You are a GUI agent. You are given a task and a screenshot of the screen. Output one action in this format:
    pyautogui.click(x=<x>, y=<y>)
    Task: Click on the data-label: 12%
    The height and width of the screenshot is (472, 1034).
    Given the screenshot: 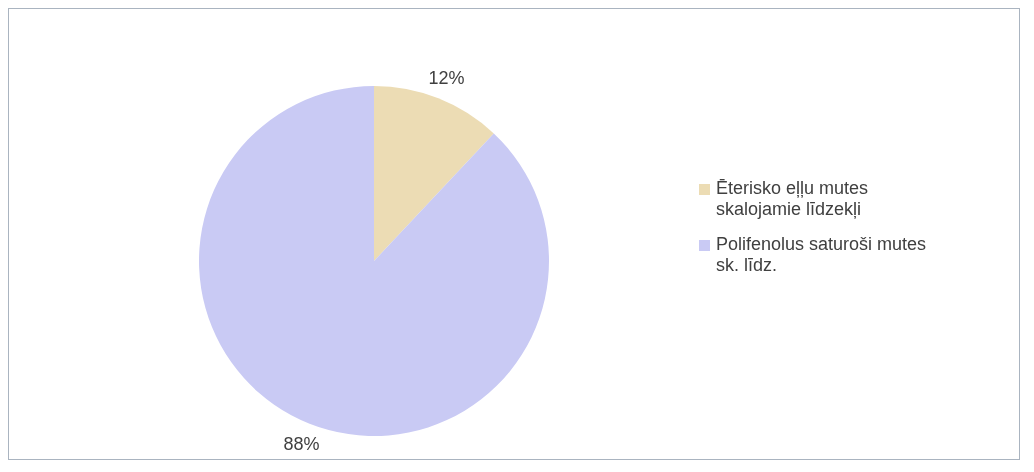 What is the action you would take?
    pyautogui.click(x=446, y=77)
    